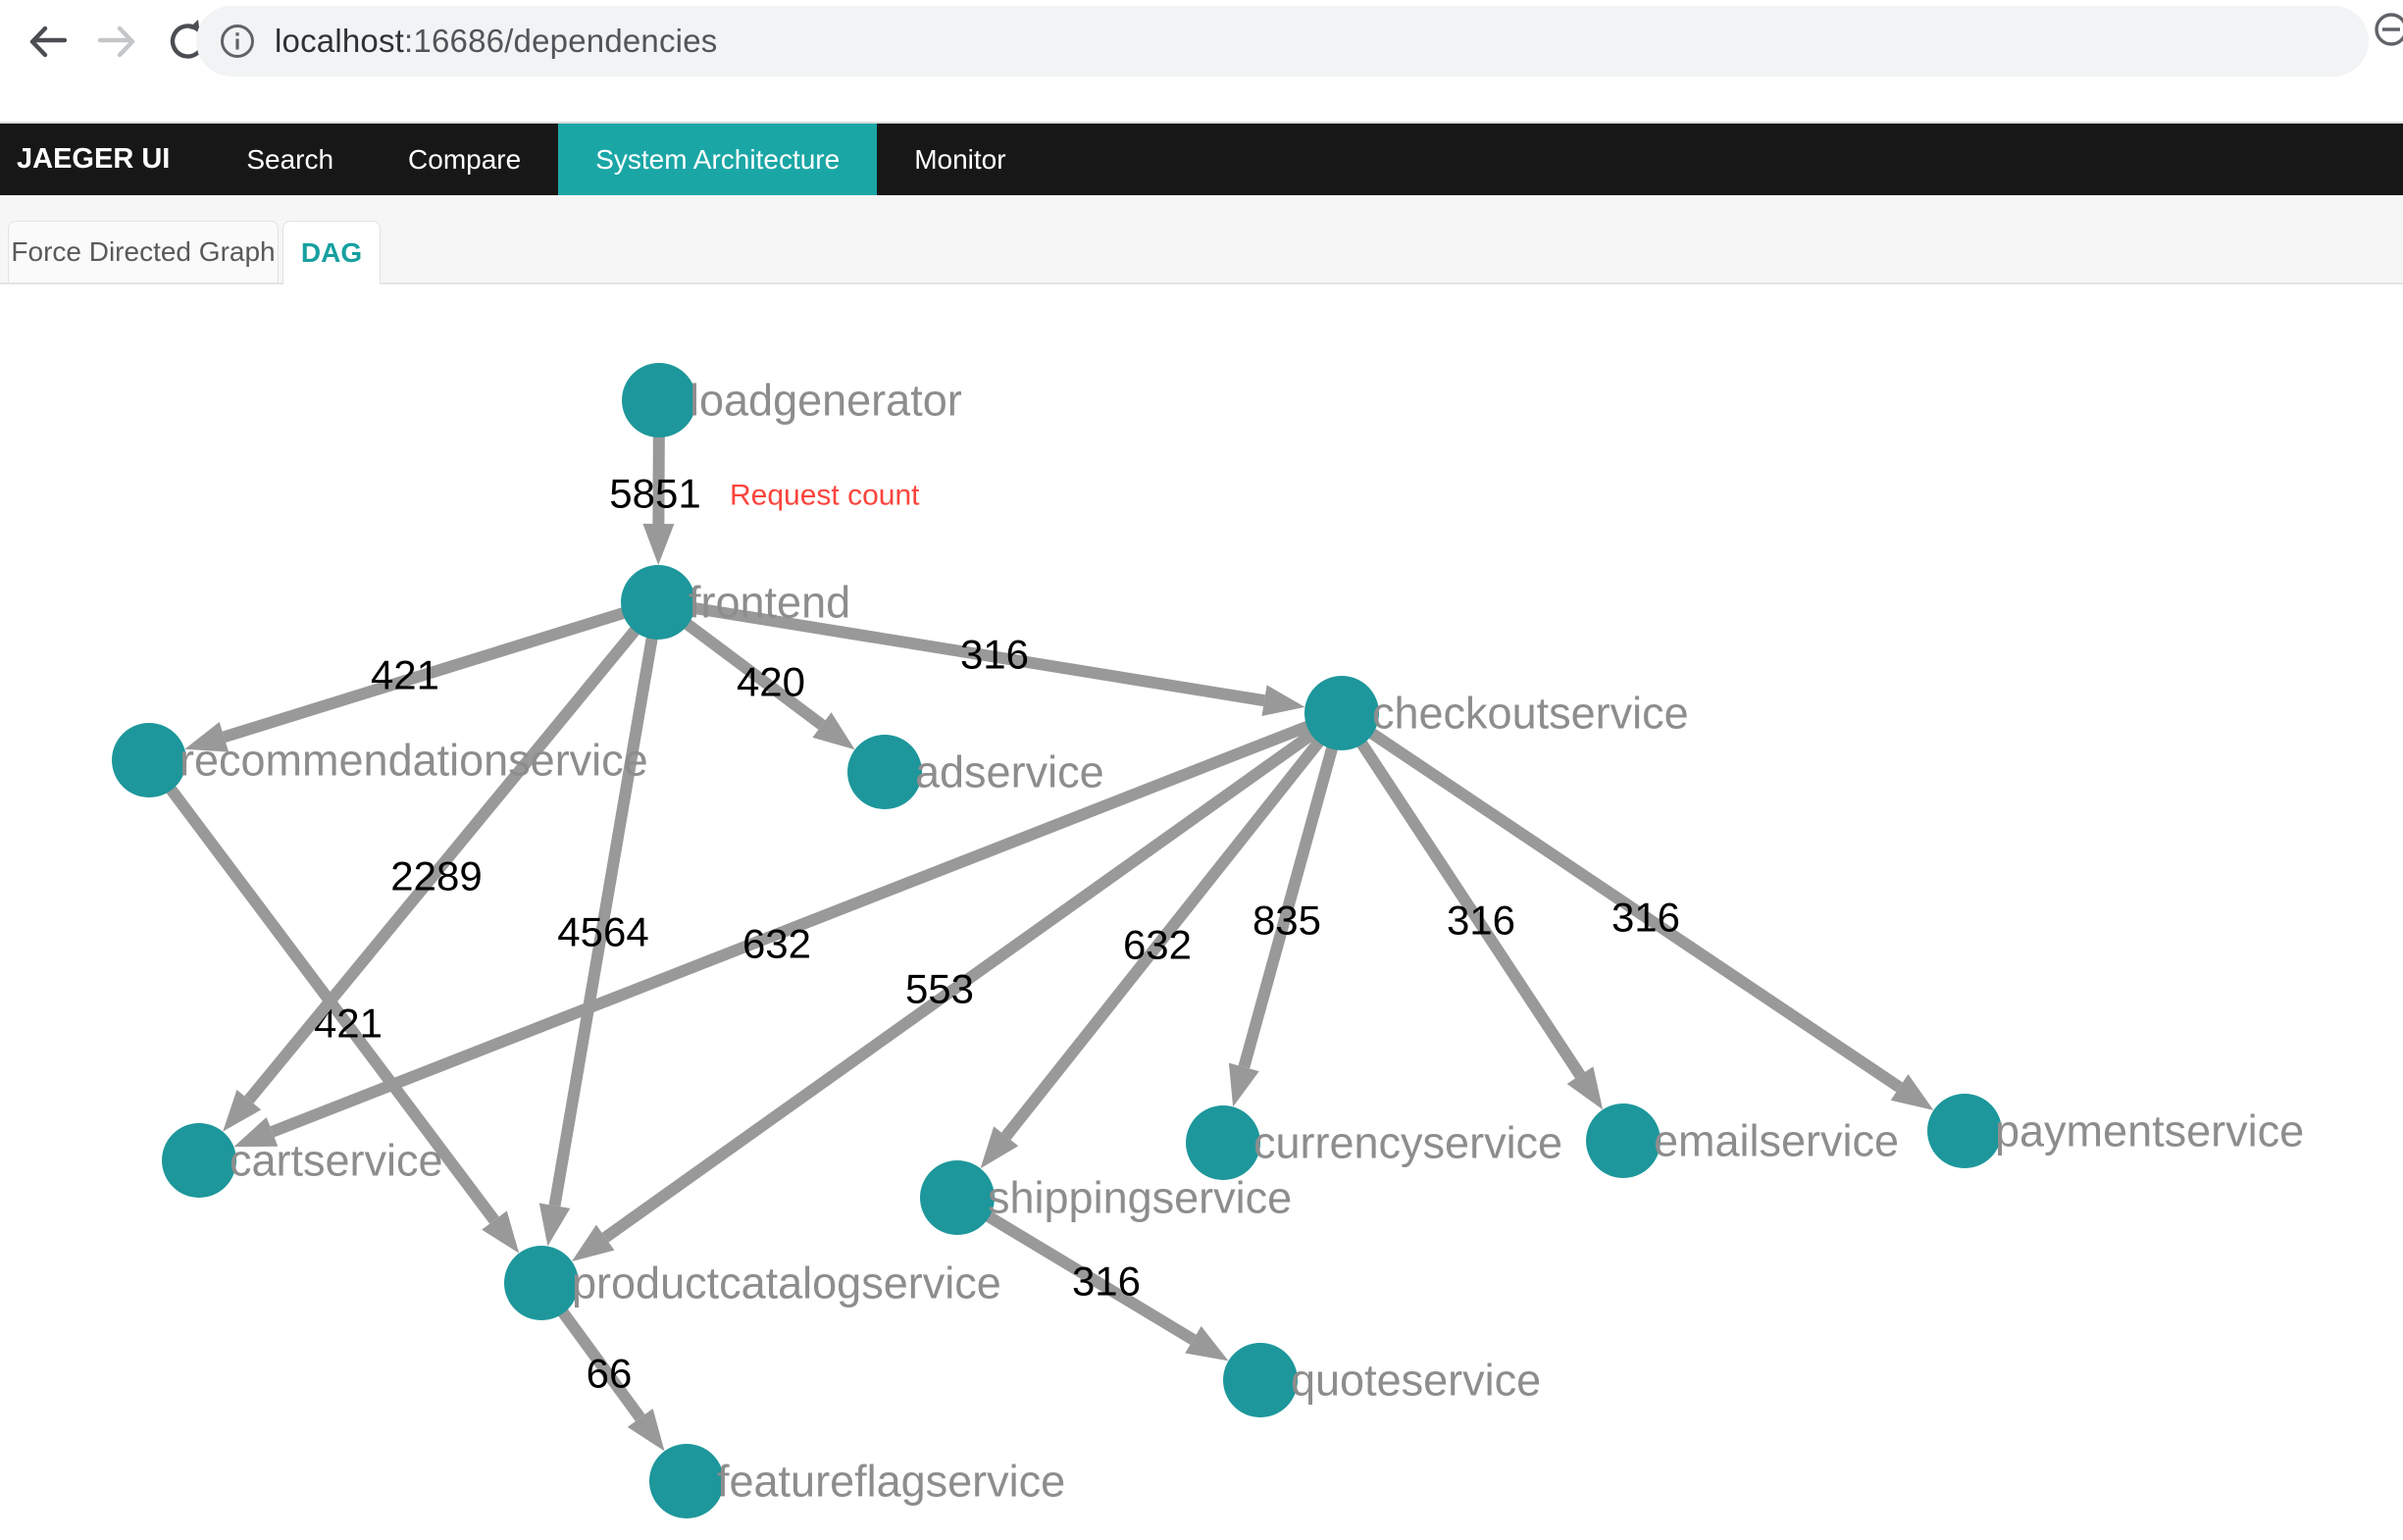 The image size is (2403, 1540). What do you see at coordinates (786, 1283) in the screenshot?
I see `node-label-productcatalogservice: productcatalogservice` at bounding box center [786, 1283].